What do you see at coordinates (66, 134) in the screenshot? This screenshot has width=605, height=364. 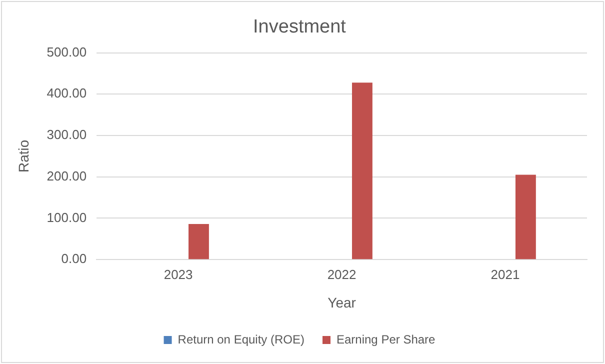 I see `y-tick-label: 300.00` at bounding box center [66, 134].